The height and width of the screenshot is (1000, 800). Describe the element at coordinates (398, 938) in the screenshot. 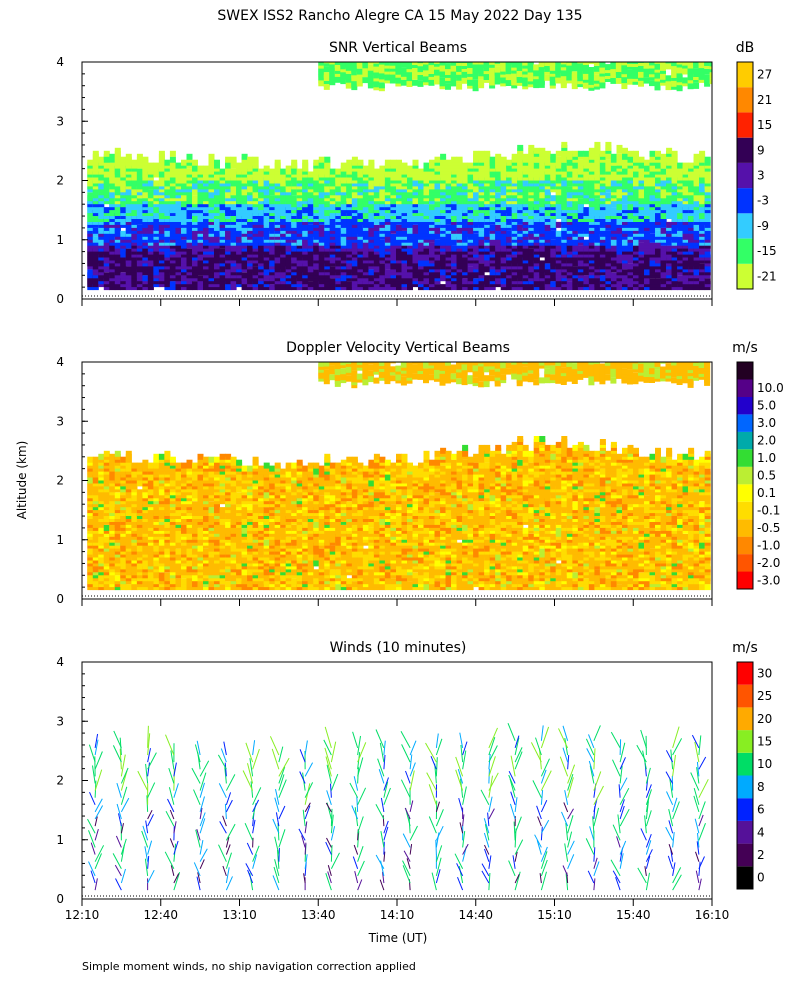

I see `x-axis-label: Time (UT)` at that location.